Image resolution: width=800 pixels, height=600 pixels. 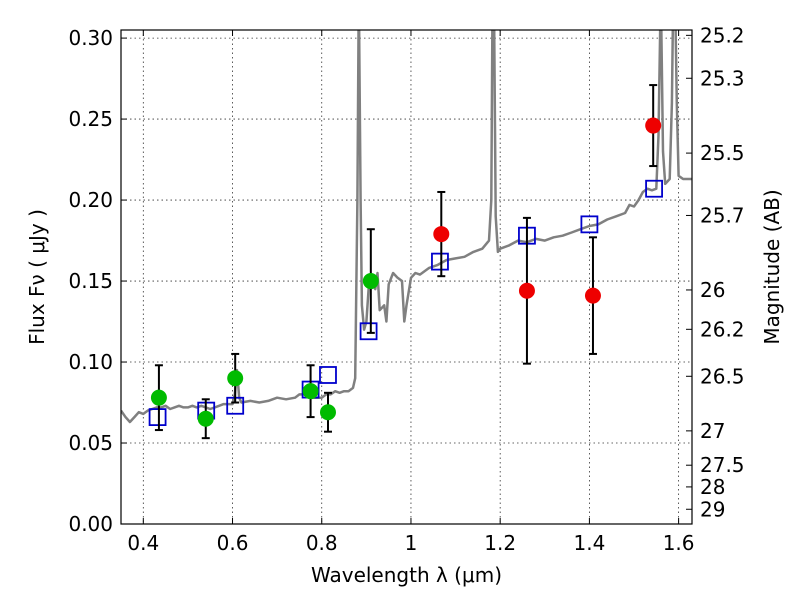 I want to click on right-axis-label: Magnitude (AB), so click(x=772, y=266).